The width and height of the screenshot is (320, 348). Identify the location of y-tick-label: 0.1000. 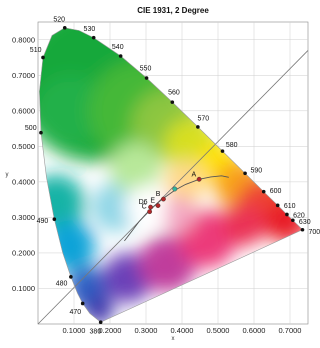
(23, 288).